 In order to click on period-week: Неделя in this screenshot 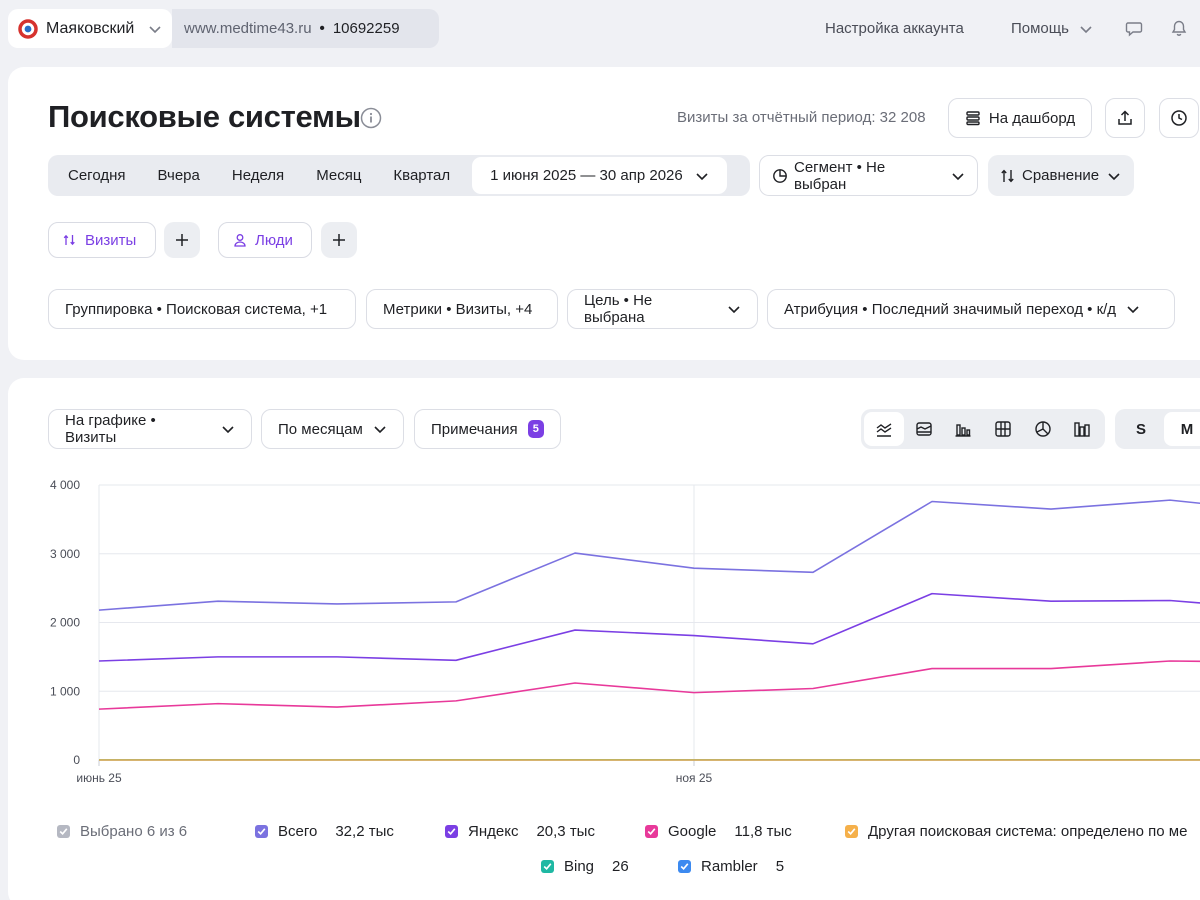, I will do `click(258, 175)`.